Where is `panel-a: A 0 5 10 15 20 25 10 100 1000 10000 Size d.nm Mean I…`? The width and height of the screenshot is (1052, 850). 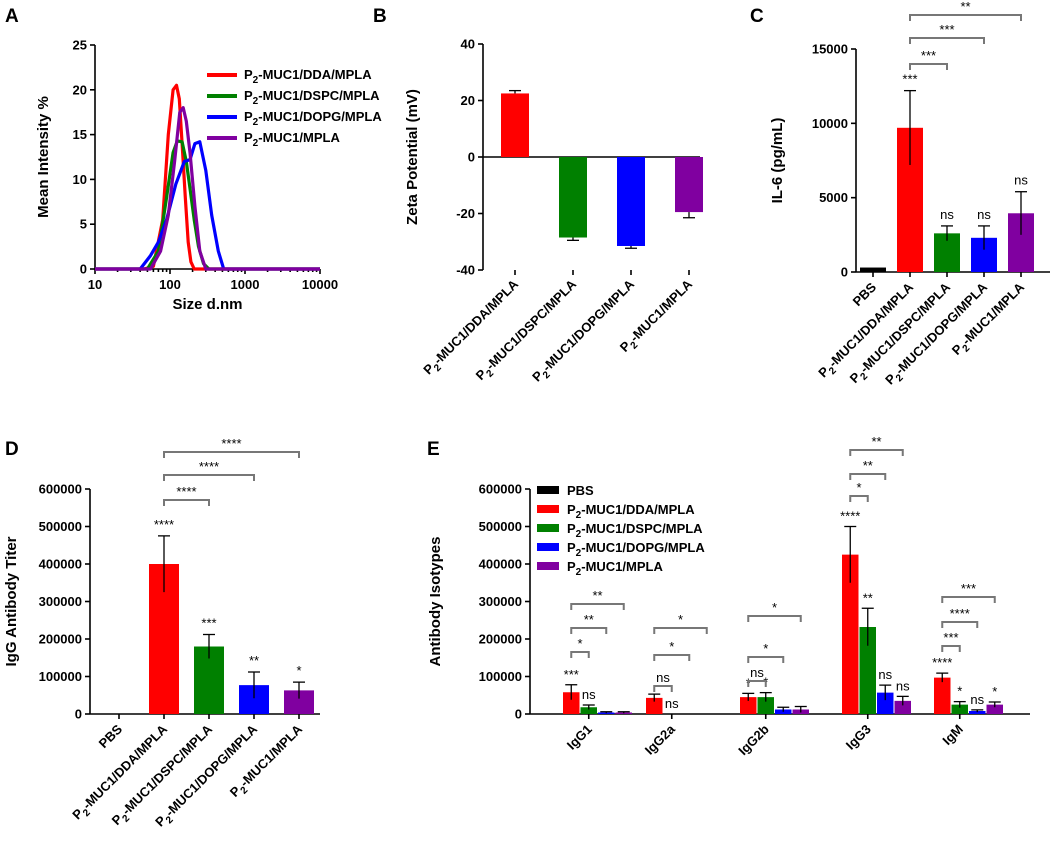
panel-a: A 0 5 10 15 20 25 10 100 1000 10000 Size d.nm Mean I… is located at coordinates (193, 159).